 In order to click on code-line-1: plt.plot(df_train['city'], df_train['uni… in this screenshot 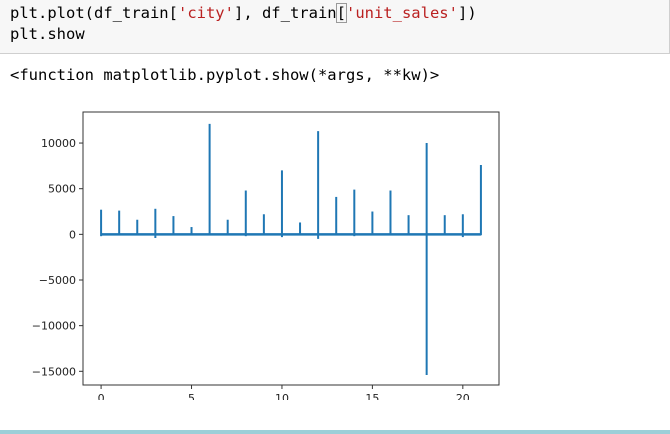, I will do `click(243, 13)`.